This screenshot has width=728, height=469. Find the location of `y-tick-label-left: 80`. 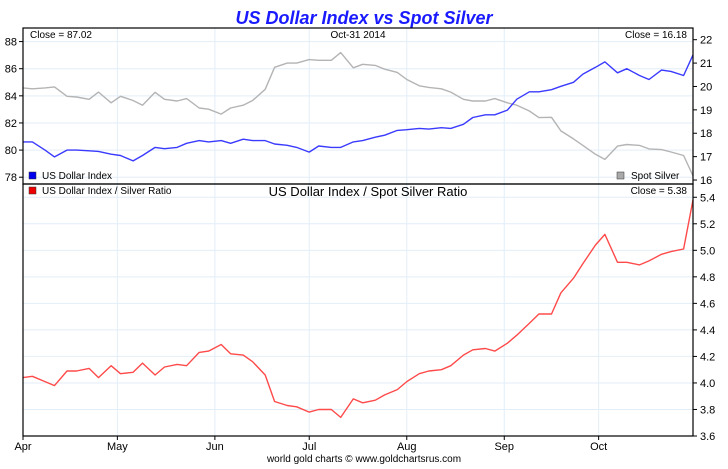

y-tick-label-left: 80 is located at coordinates (11, 151).